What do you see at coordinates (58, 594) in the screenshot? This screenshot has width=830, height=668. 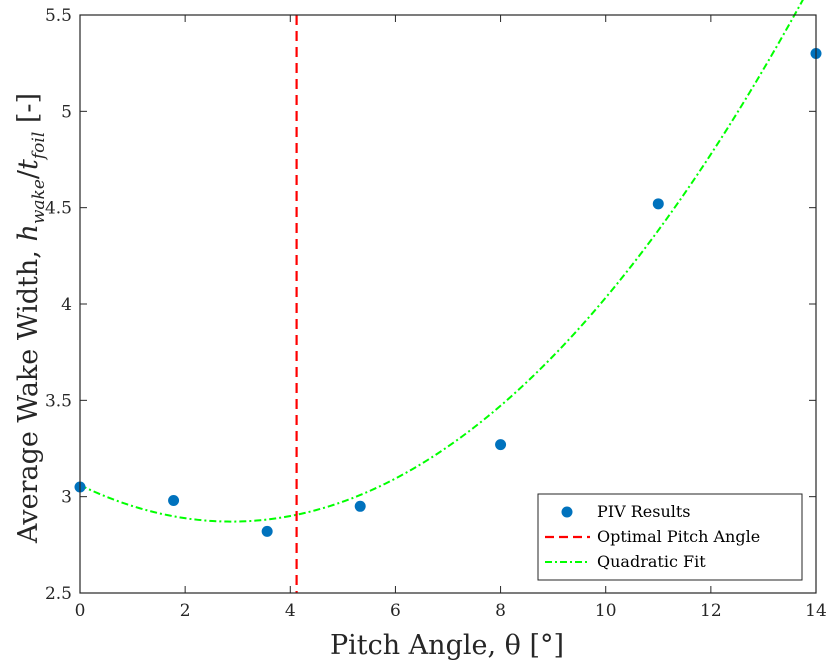 I see `y-tick-label: 2.5` at bounding box center [58, 594].